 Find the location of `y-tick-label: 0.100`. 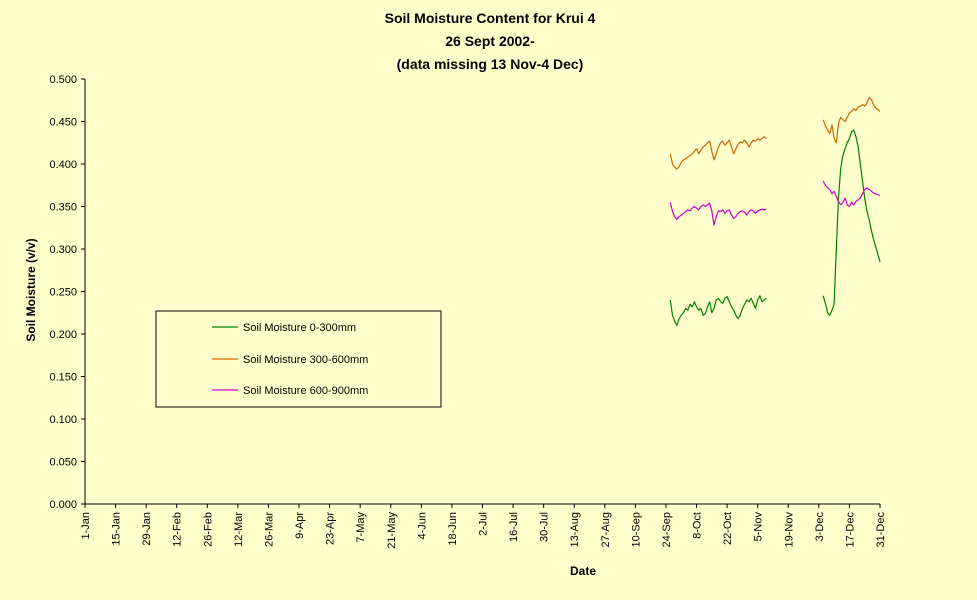

y-tick-label: 0.100 is located at coordinates (63, 420).